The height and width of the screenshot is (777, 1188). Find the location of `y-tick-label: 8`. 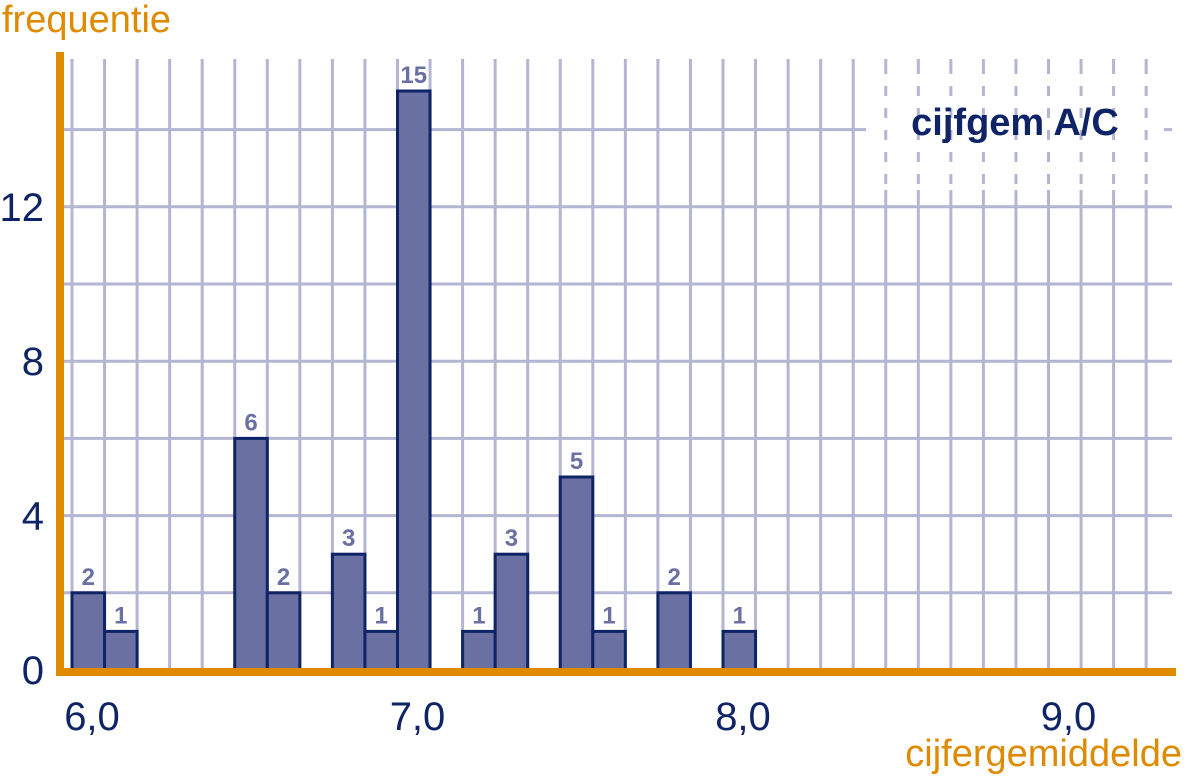

y-tick-label: 8 is located at coordinates (33, 362).